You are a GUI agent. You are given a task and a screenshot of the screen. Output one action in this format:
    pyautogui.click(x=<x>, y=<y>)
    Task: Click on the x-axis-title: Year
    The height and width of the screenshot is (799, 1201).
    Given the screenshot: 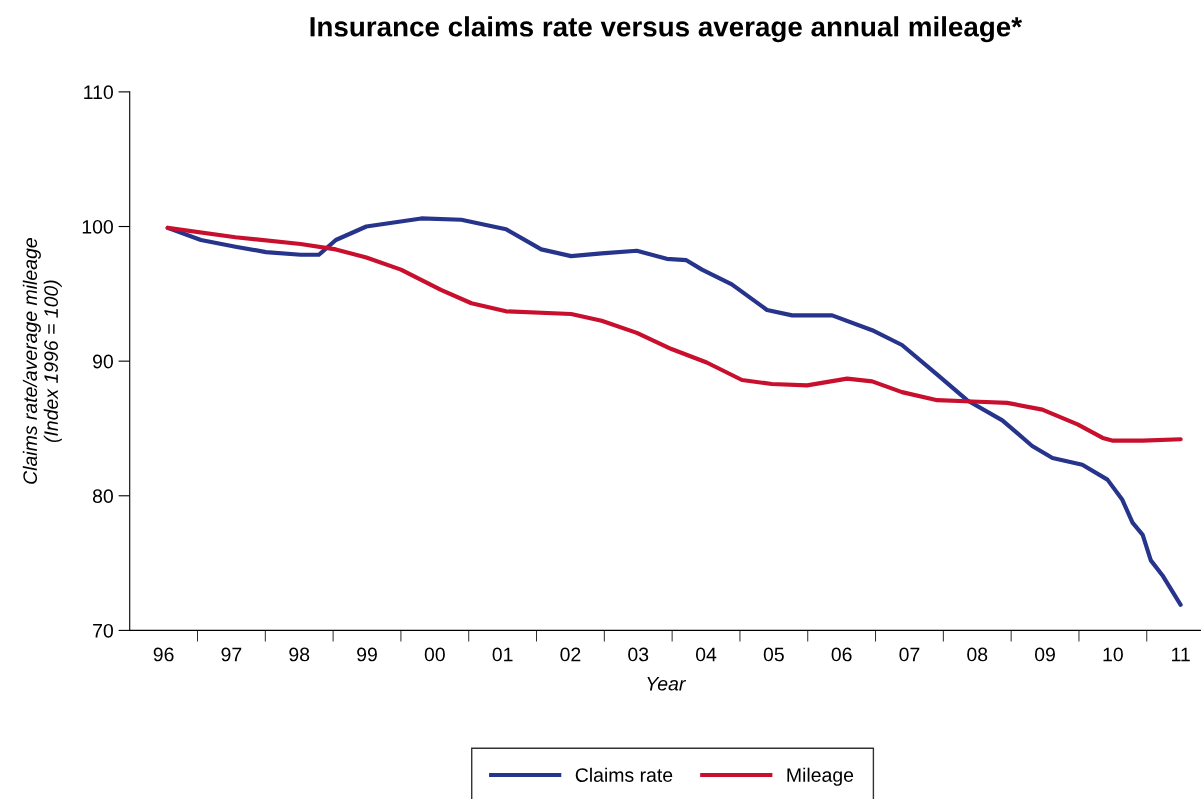 What is the action you would take?
    pyautogui.click(x=667, y=684)
    